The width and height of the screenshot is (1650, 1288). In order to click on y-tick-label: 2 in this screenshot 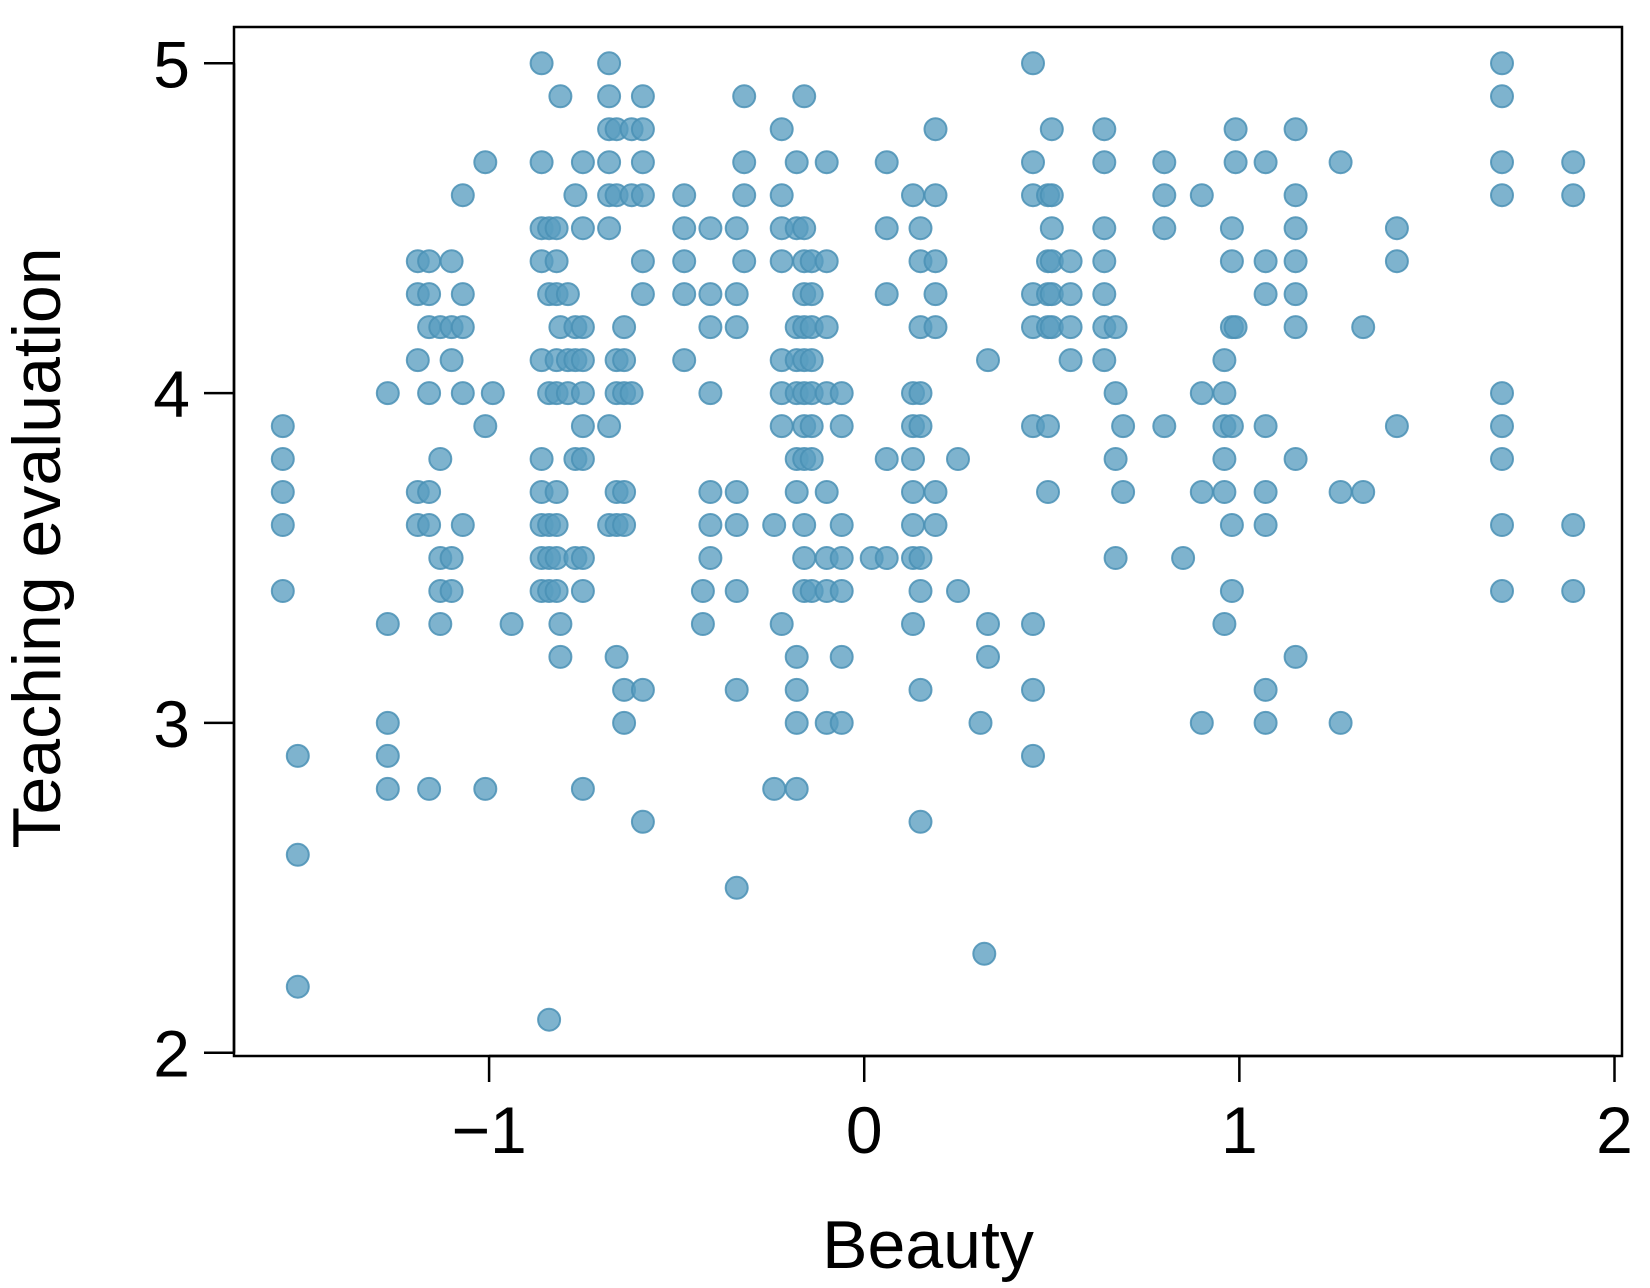, I will do `click(171, 1054)`.